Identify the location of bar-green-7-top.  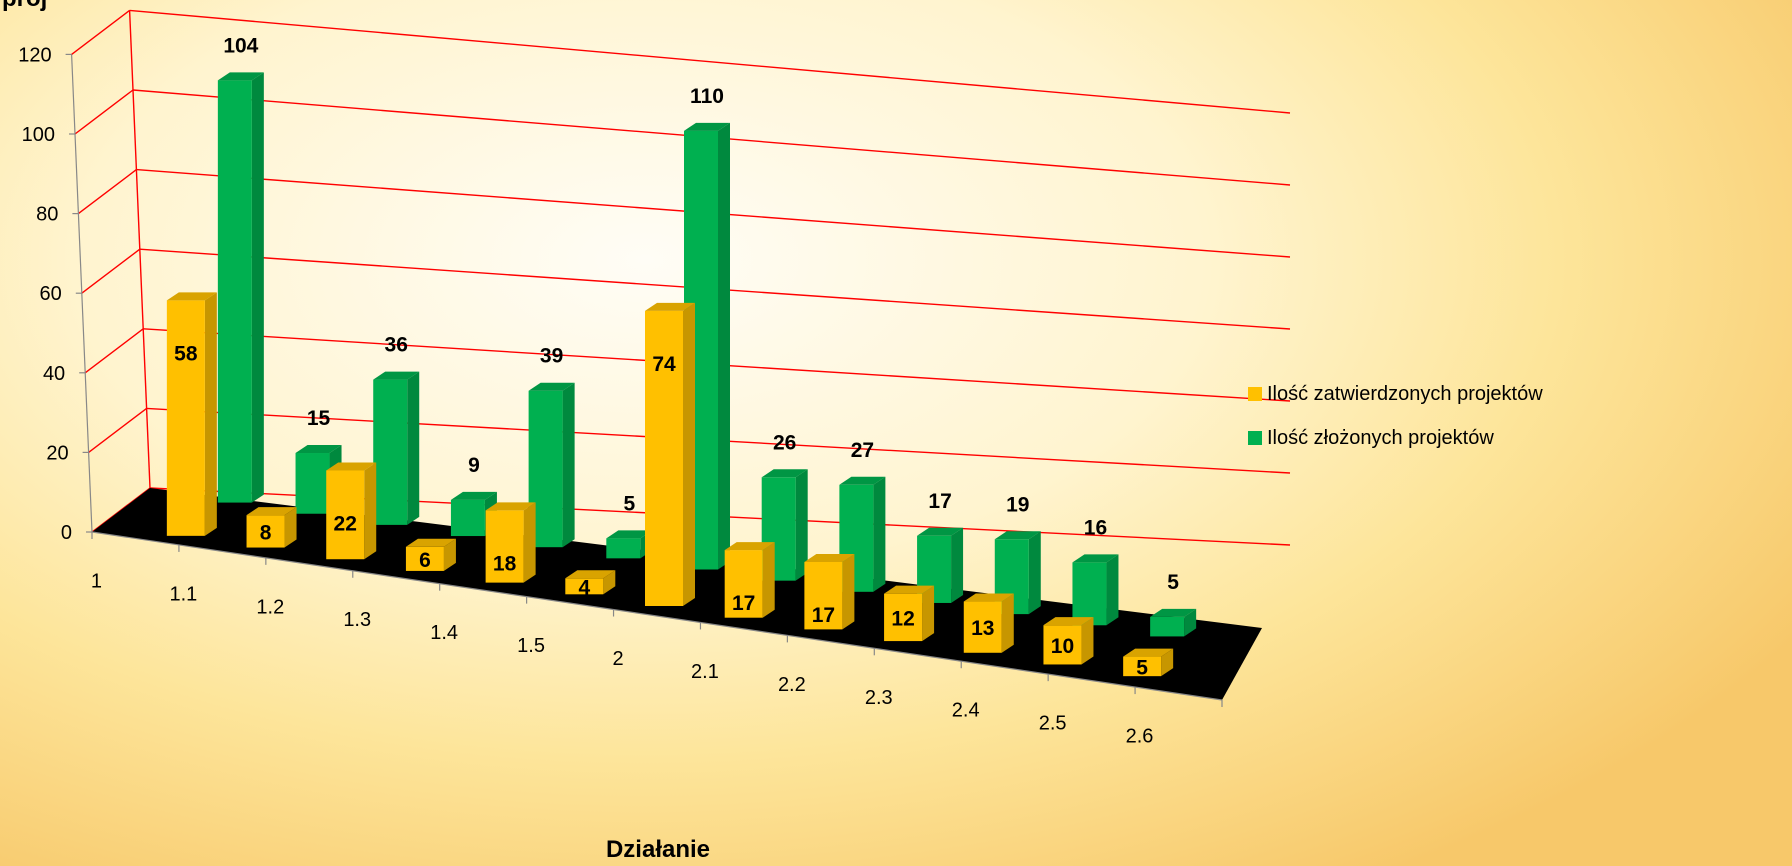
(784, 473).